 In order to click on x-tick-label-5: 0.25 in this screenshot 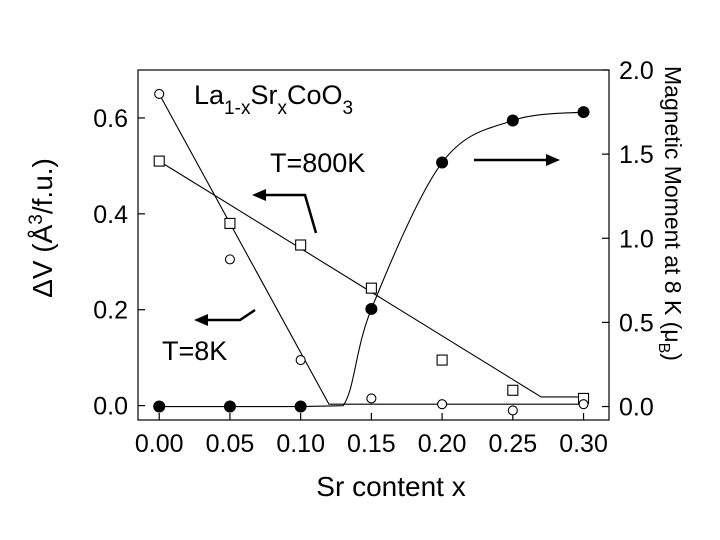, I will do `click(512, 444)`.